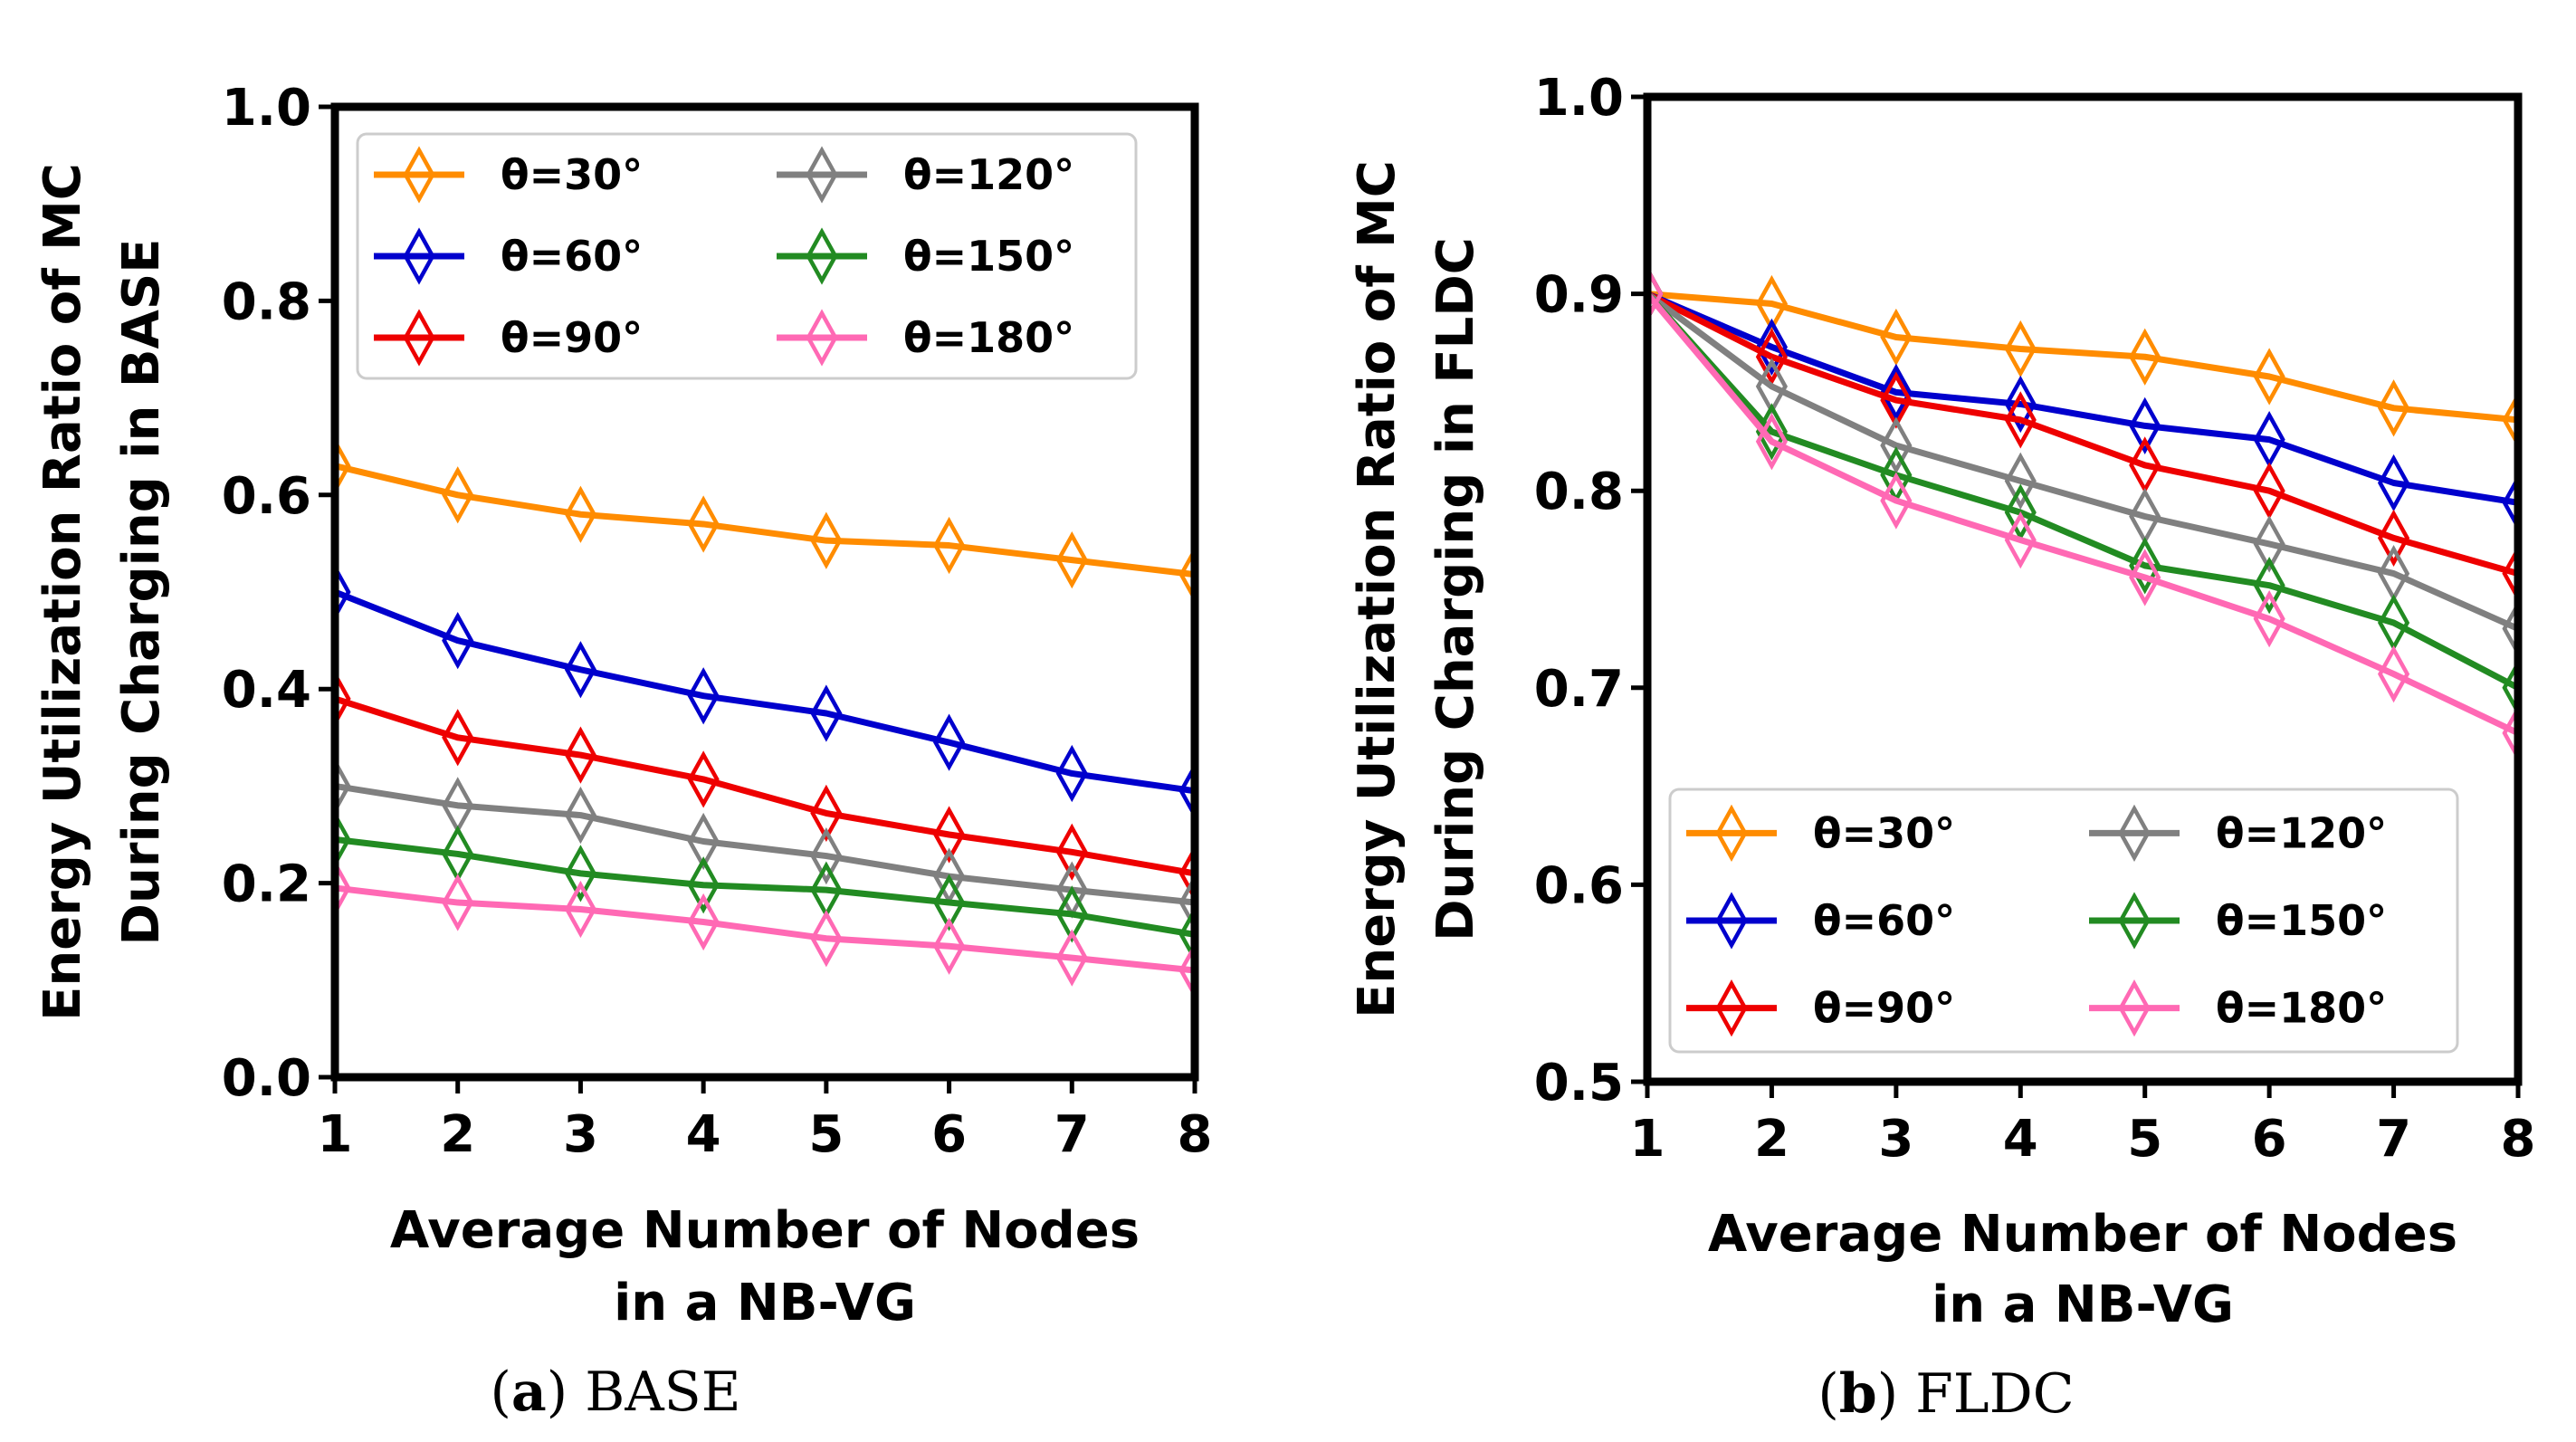 This screenshot has width=2576, height=1442. What do you see at coordinates (1579, 689) in the screenshot?
I see `y-tick-label: 0.7` at bounding box center [1579, 689].